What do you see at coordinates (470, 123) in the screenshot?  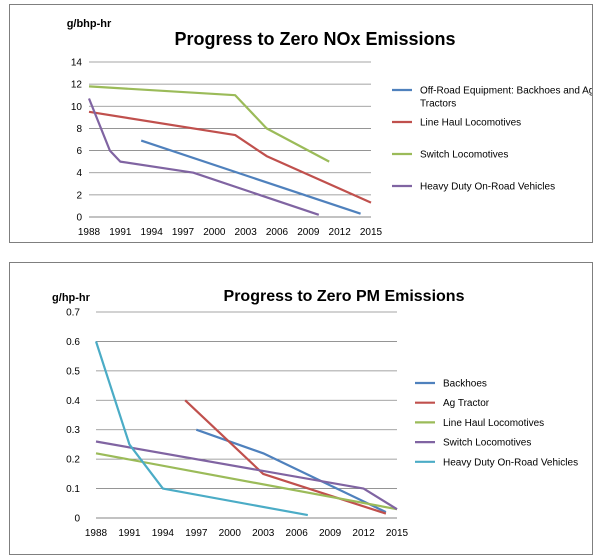 I see `nox-legend-label-2: Line Haul Locomotives` at bounding box center [470, 123].